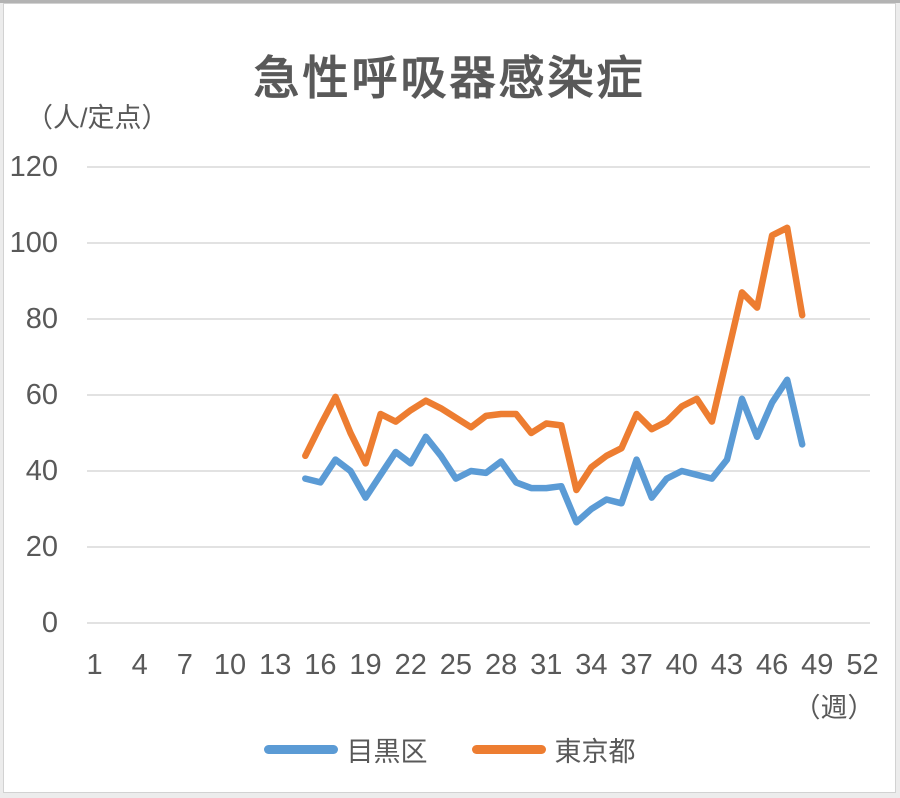 The image size is (900, 798). Describe the element at coordinates (94, 665) in the screenshot. I see `x-tick-label: 1` at that location.